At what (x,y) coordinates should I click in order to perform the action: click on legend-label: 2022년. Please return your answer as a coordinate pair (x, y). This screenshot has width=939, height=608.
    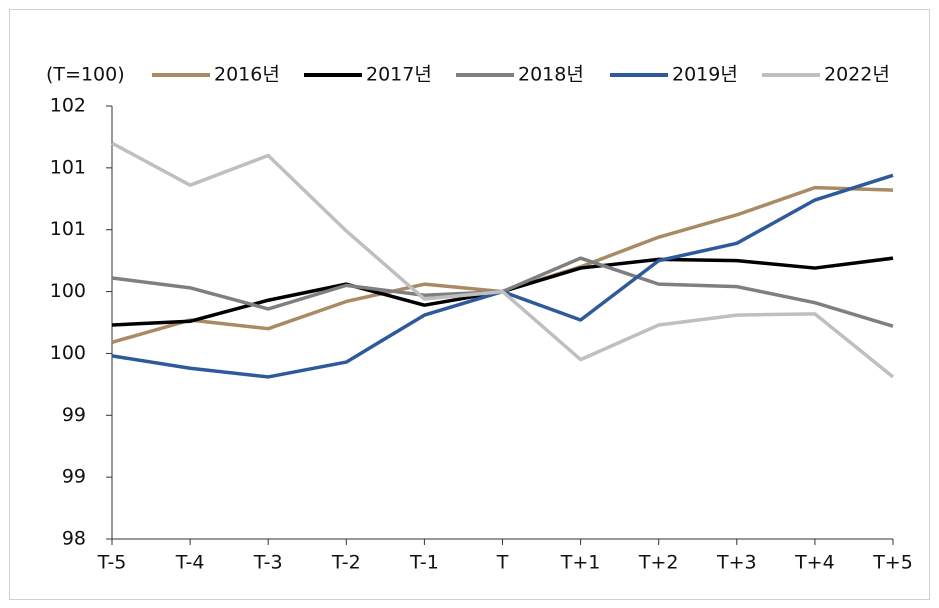
    Looking at the image, I should click on (857, 75).